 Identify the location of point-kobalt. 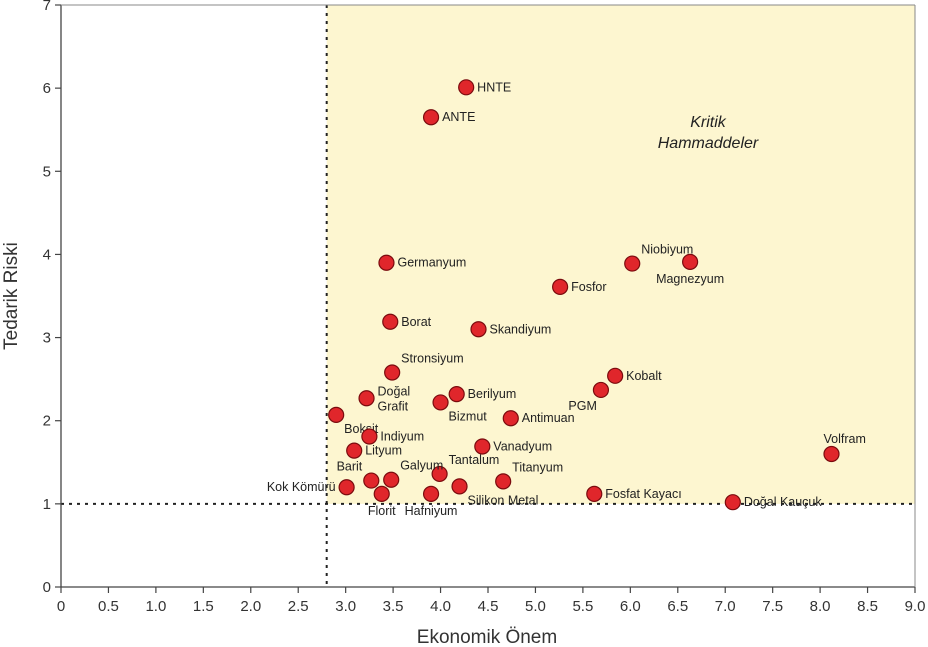
(615, 375).